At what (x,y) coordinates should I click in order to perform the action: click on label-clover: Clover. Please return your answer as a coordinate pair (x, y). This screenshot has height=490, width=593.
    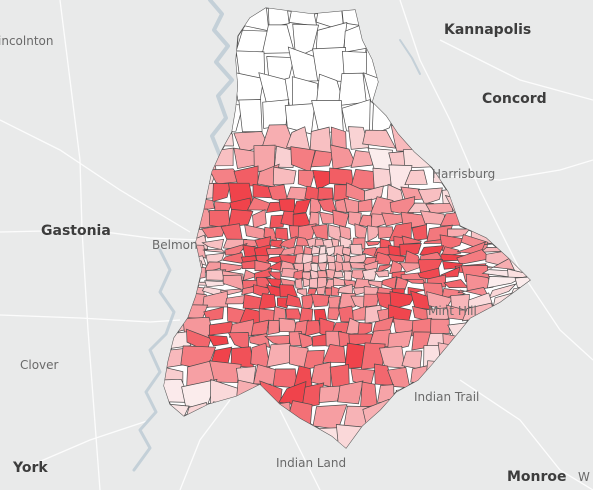
    Looking at the image, I should click on (39, 365).